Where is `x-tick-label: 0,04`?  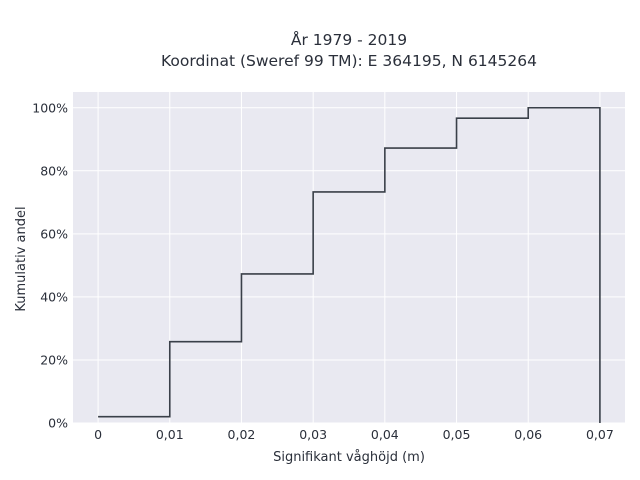
x-tick-label: 0,04 is located at coordinates (385, 434).